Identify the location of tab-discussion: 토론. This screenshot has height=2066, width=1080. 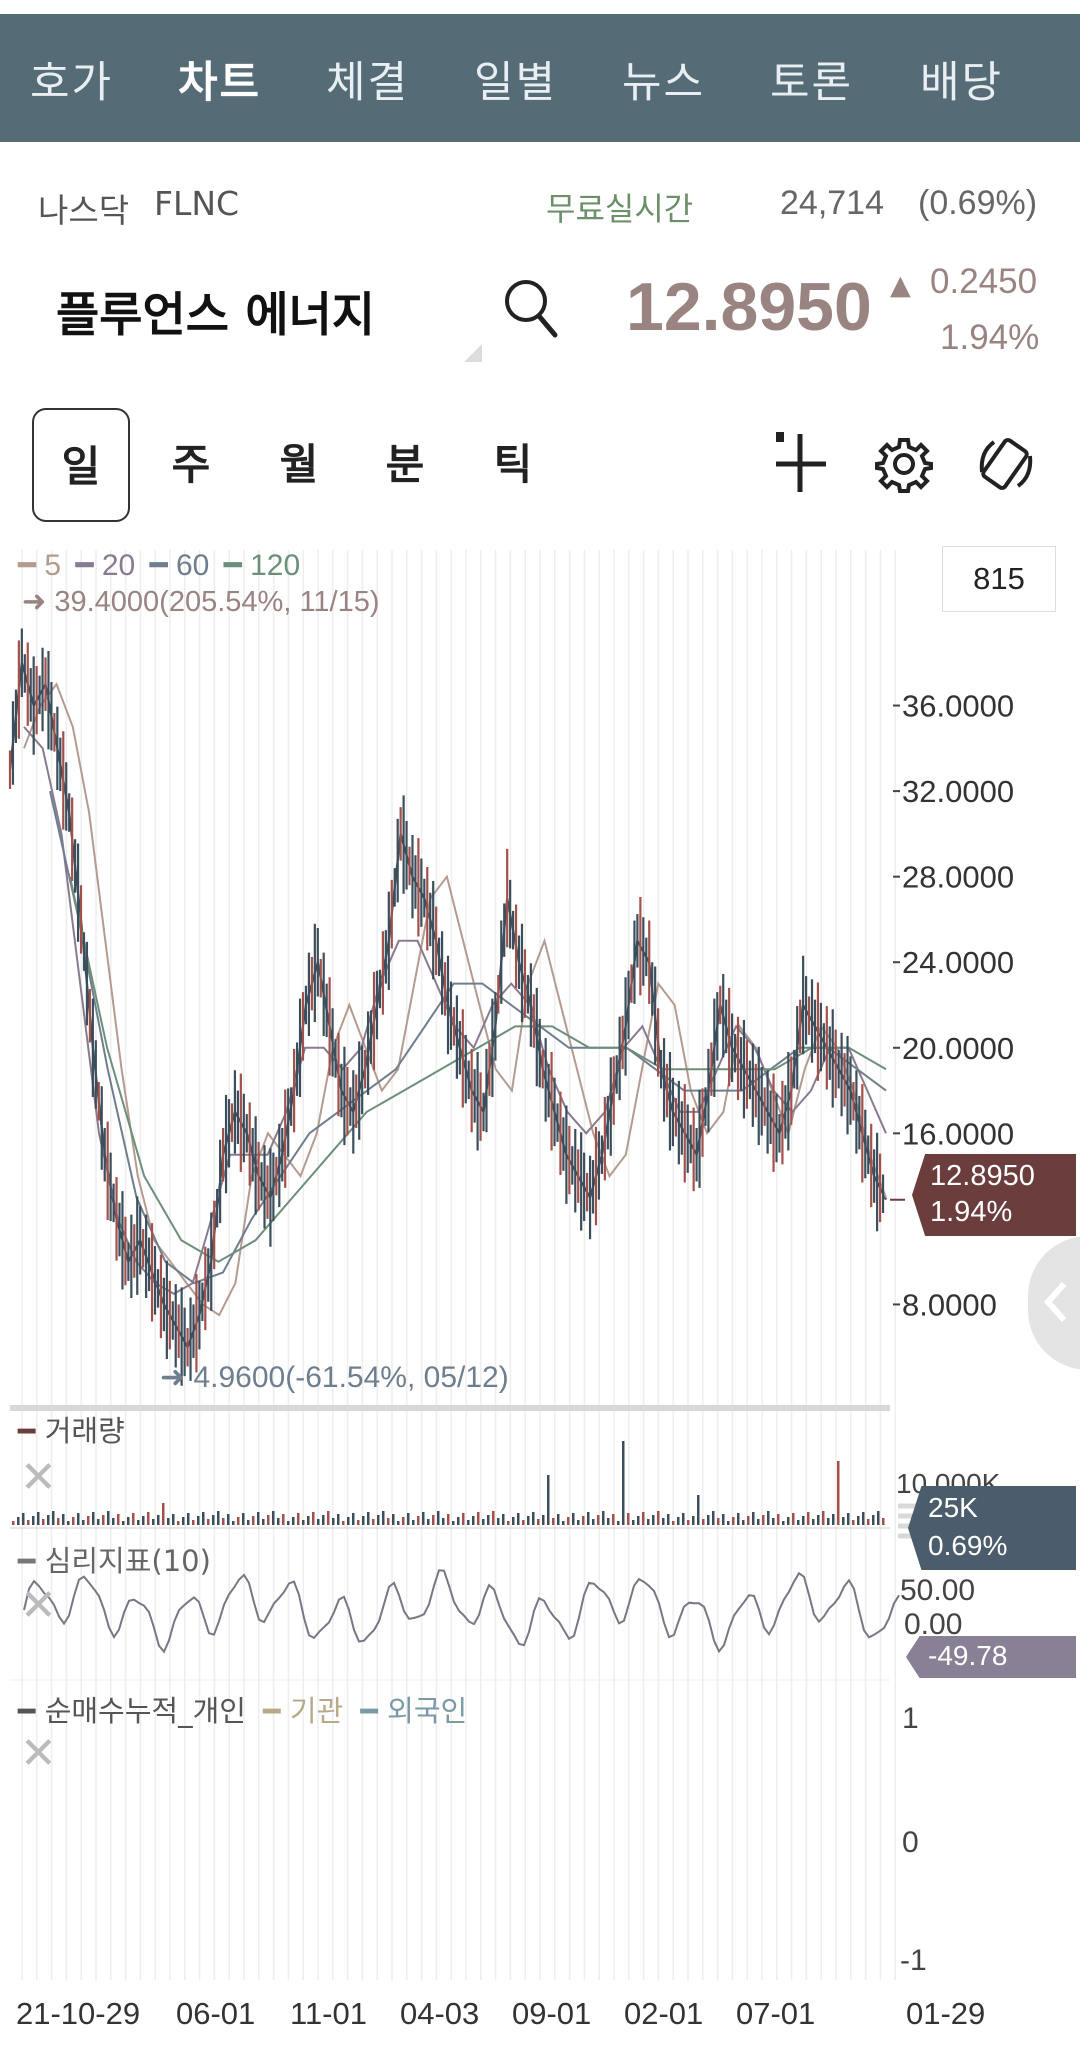
(812, 83).